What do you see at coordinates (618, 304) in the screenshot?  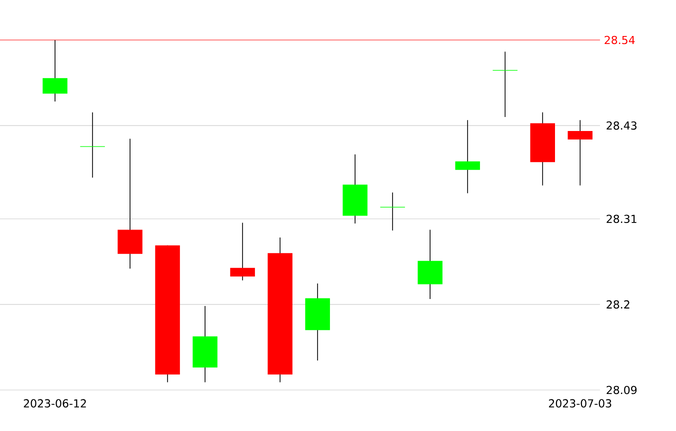 I see `y-tick-label: 28.2` at bounding box center [618, 304].